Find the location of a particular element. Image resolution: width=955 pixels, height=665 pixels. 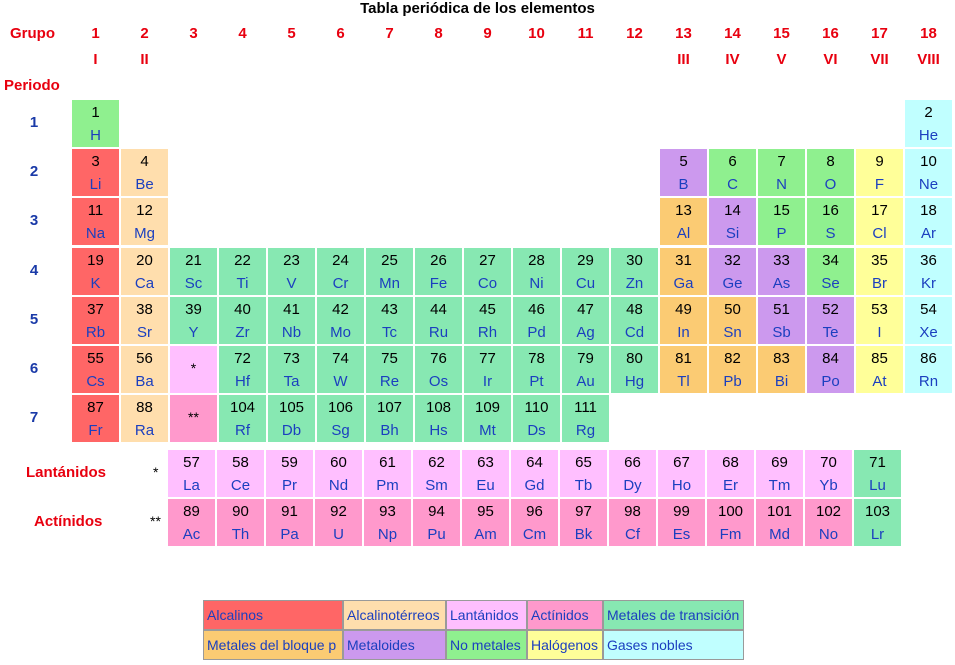

element-cell-se: 34 Se is located at coordinates (830, 271).